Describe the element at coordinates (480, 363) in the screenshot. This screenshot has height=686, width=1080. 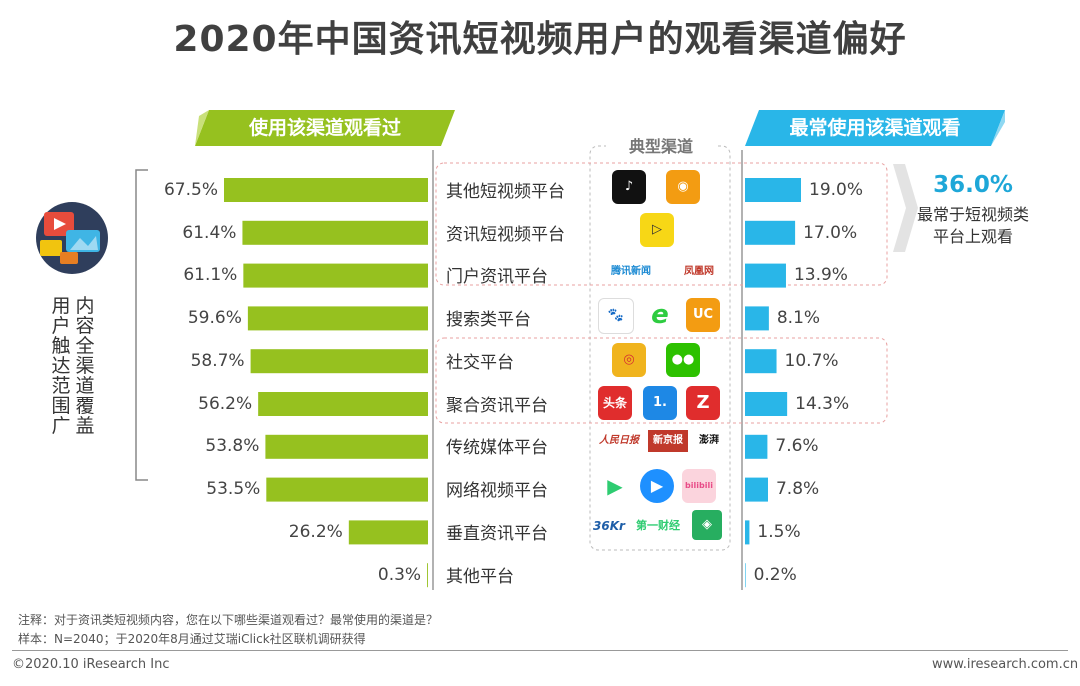
I see `category-label: 社交平台` at that location.